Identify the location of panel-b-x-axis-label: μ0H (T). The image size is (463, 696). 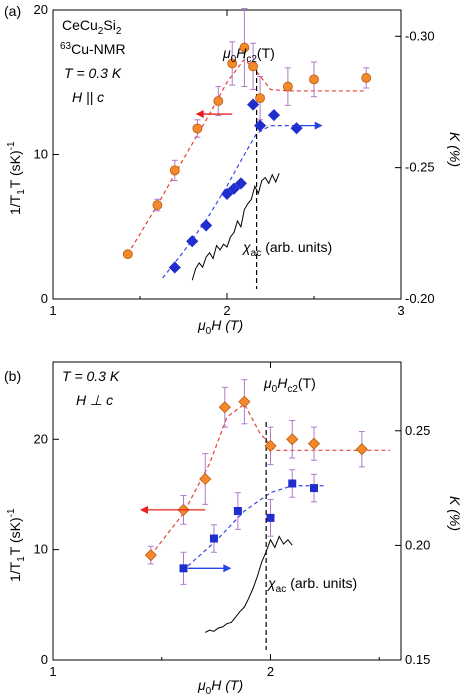
(220, 686).